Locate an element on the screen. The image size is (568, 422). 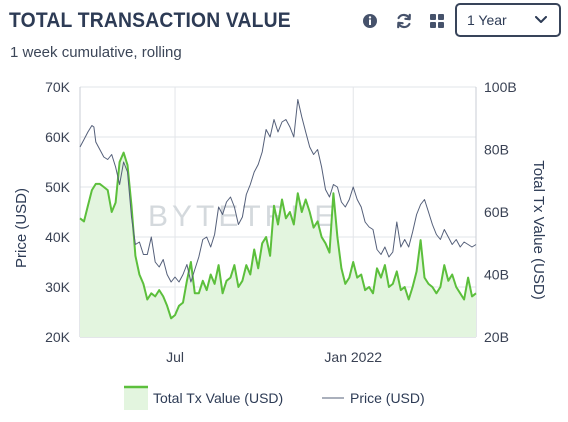
chart-subtitle: 1 week cumulative, rolling is located at coordinates (96, 52).